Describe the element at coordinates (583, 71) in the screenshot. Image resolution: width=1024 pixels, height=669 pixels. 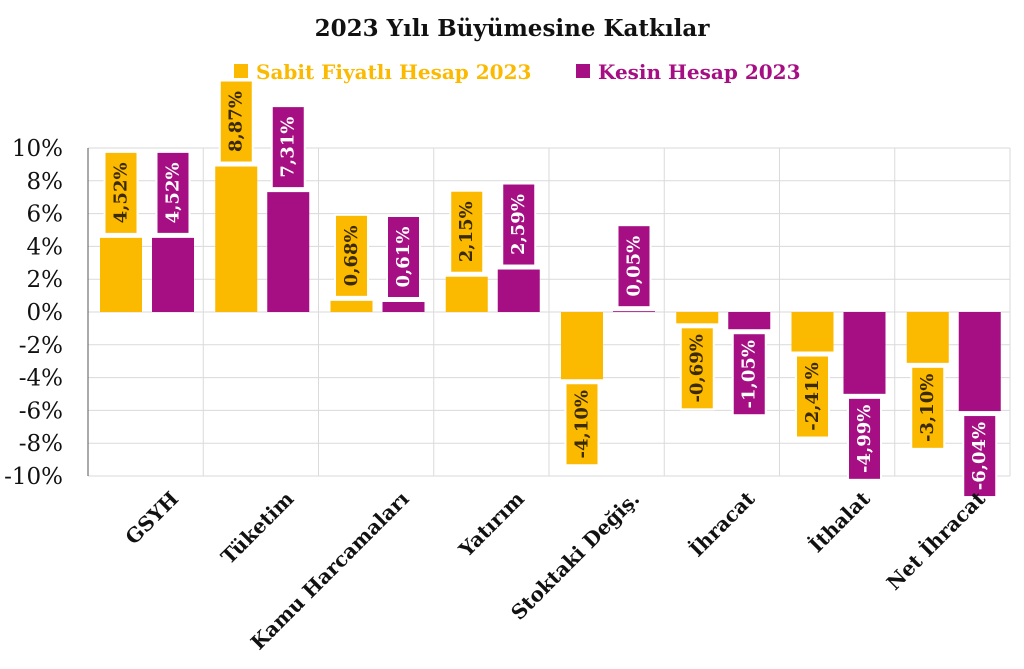
I see `legend-swatch-kesin` at that location.